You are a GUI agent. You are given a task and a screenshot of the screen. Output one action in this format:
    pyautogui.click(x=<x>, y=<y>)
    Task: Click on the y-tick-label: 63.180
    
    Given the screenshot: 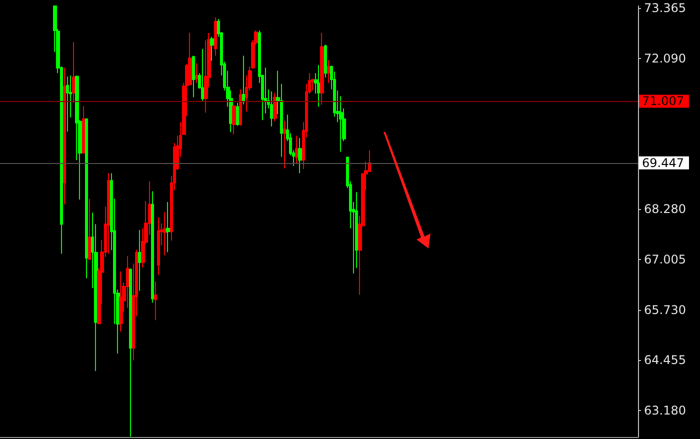 What is the action you would take?
    pyautogui.click(x=665, y=411)
    